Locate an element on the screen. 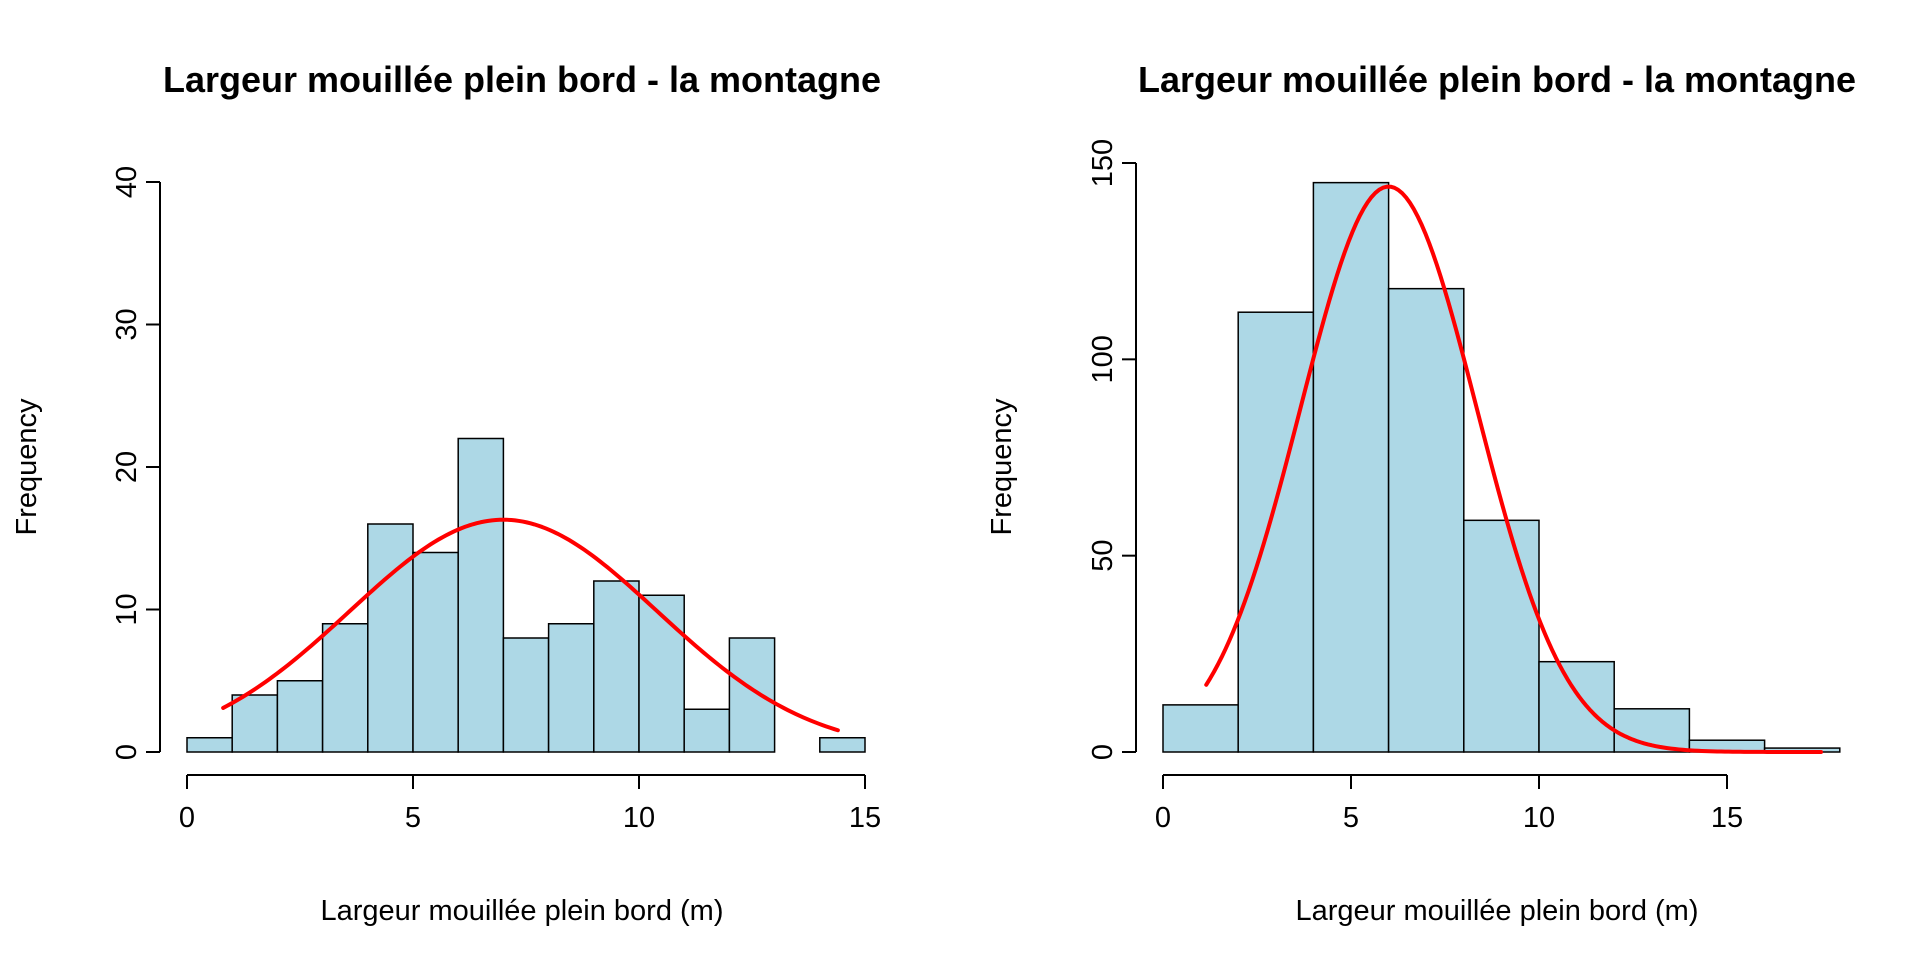 The width and height of the screenshot is (1920, 960). normal-curve is located at coordinates (530, 625).